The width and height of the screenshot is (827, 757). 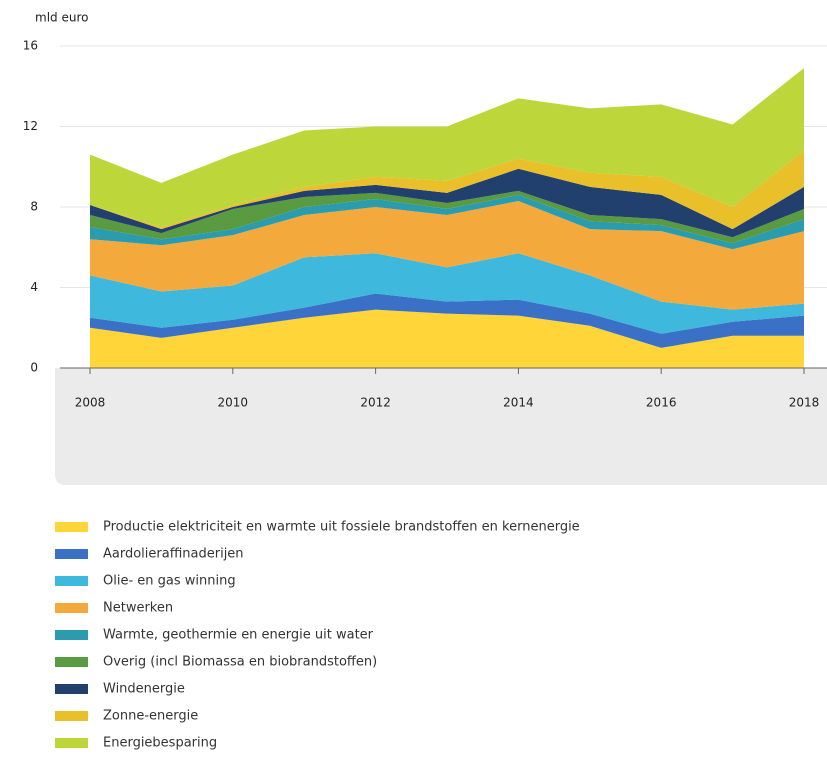 I want to click on x-tick-label: 2016, so click(x=661, y=403).